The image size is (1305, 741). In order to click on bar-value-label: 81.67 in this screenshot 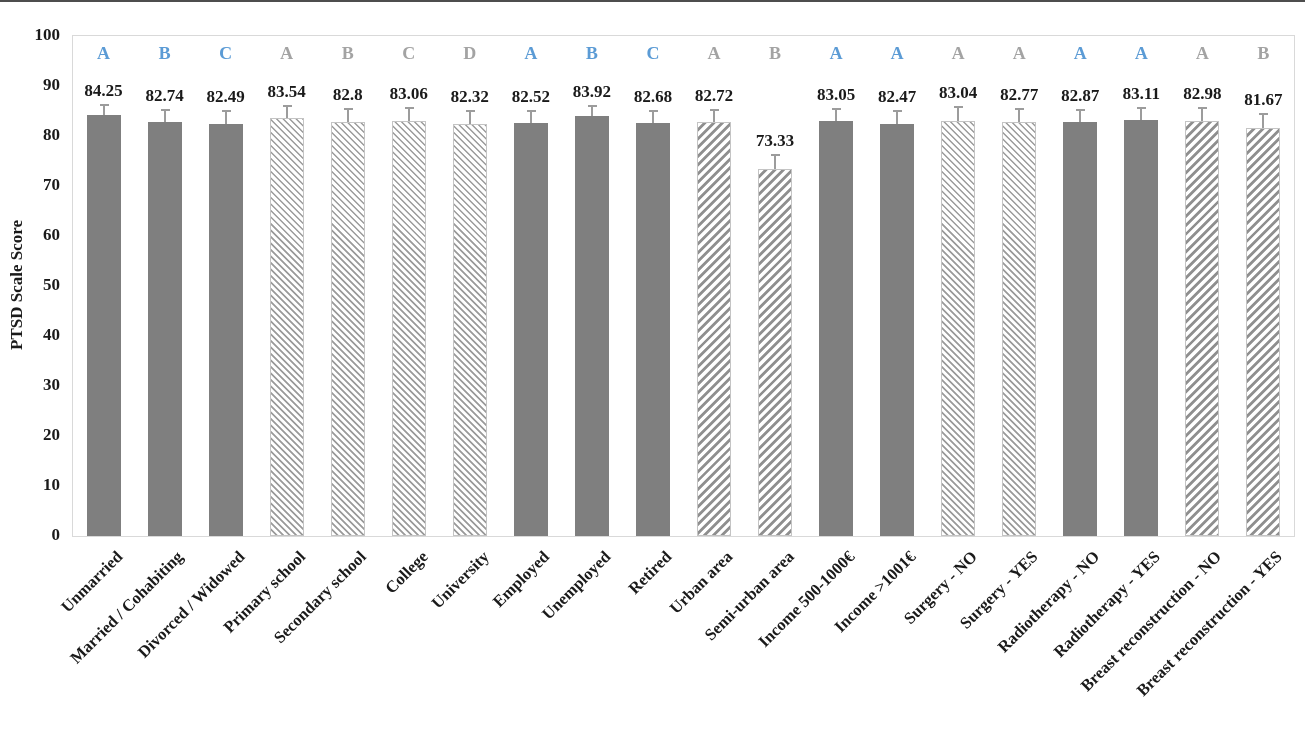, I will do `click(1263, 100)`.